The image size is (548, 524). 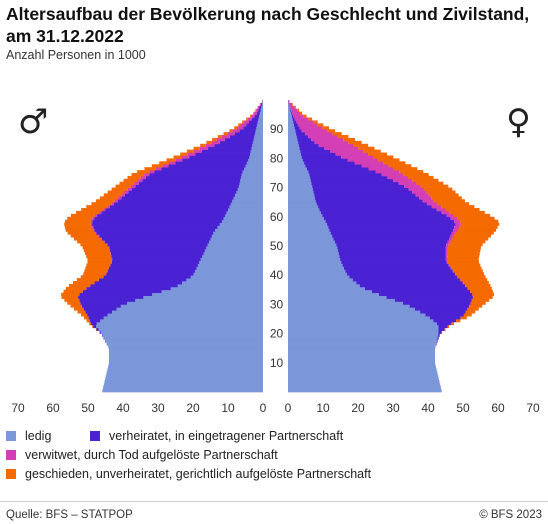 What do you see at coordinates (518, 122) in the screenshot?
I see `female-symbol-icon: ♀` at bounding box center [518, 122].